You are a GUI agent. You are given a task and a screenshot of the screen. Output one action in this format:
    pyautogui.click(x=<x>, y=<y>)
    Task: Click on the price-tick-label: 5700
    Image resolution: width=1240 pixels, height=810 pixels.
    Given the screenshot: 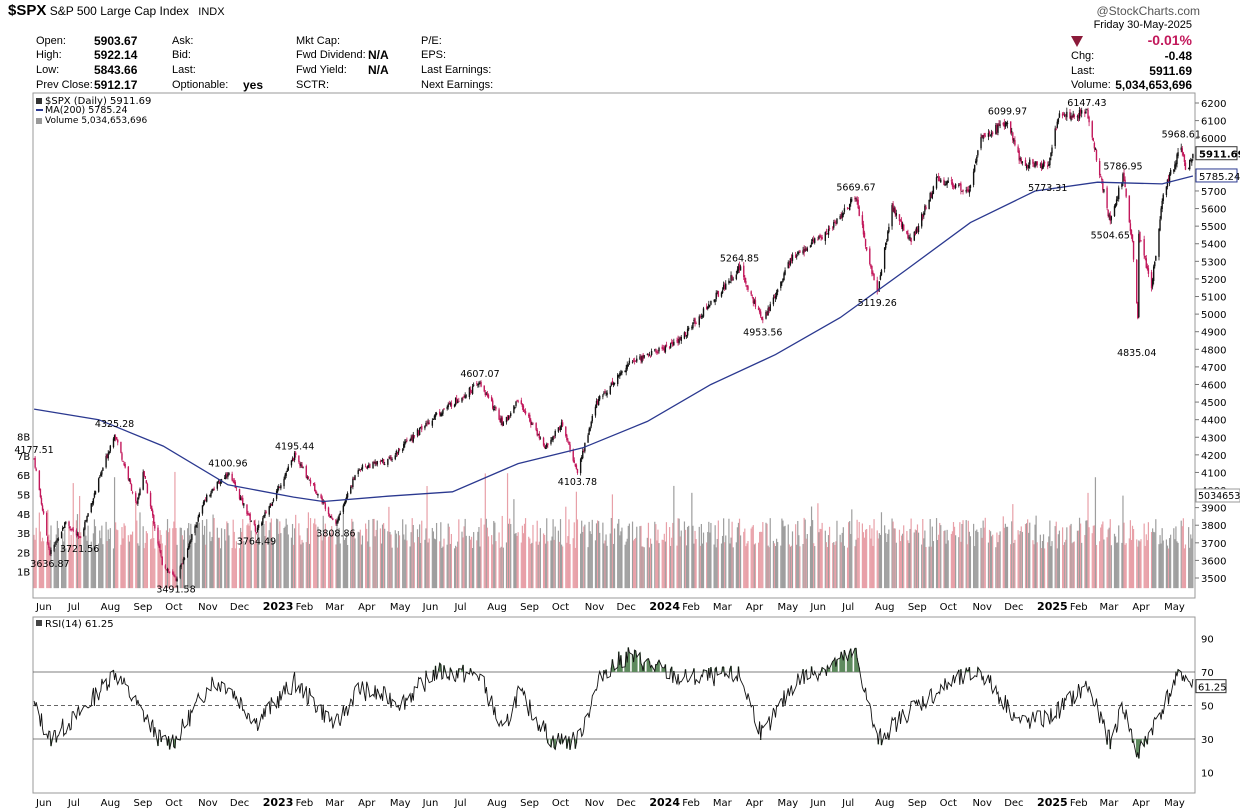 What is the action you would take?
    pyautogui.click(x=1213, y=192)
    